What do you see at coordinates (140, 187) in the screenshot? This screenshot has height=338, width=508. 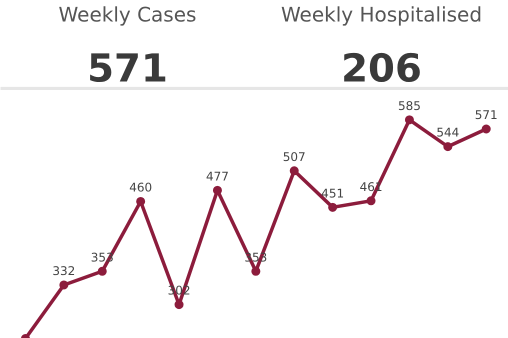 I see `data-label: 460` at bounding box center [140, 187].